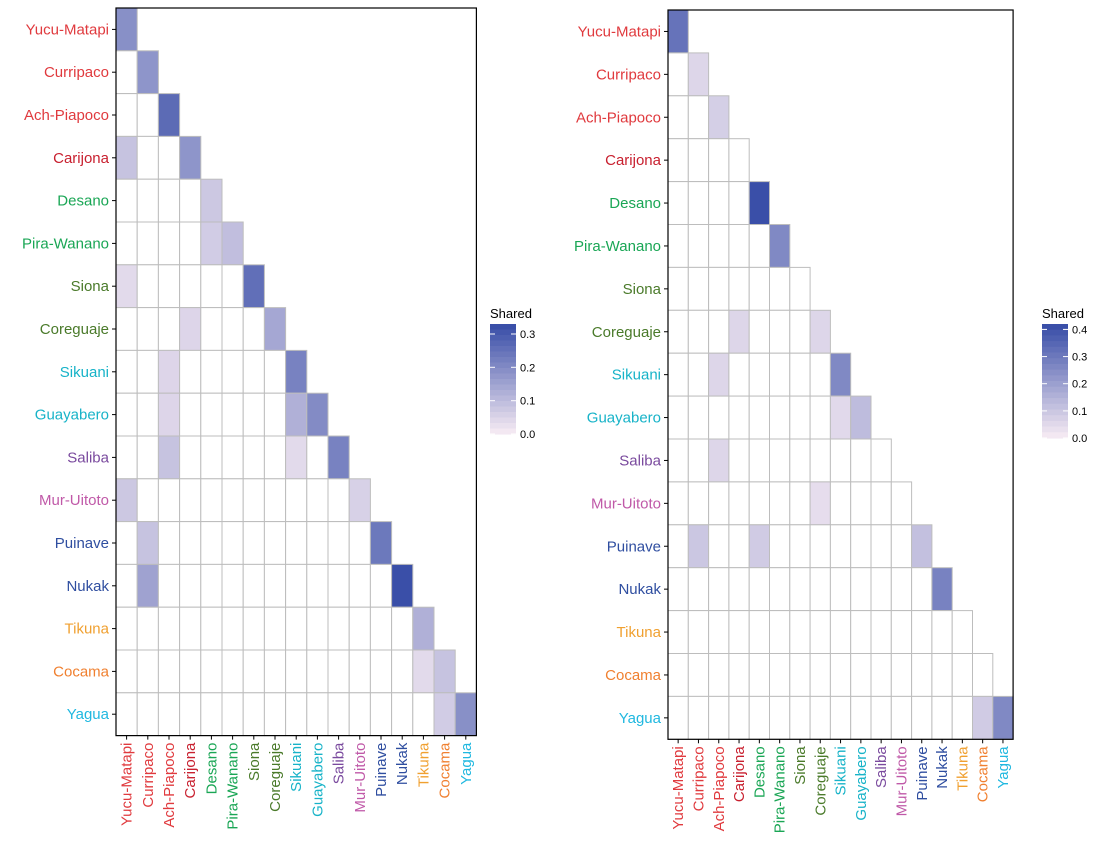 The image size is (1096, 845). Describe the element at coordinates (840, 675) in the screenshot. I see `heatmap-cell-right-r15-c8` at that location.